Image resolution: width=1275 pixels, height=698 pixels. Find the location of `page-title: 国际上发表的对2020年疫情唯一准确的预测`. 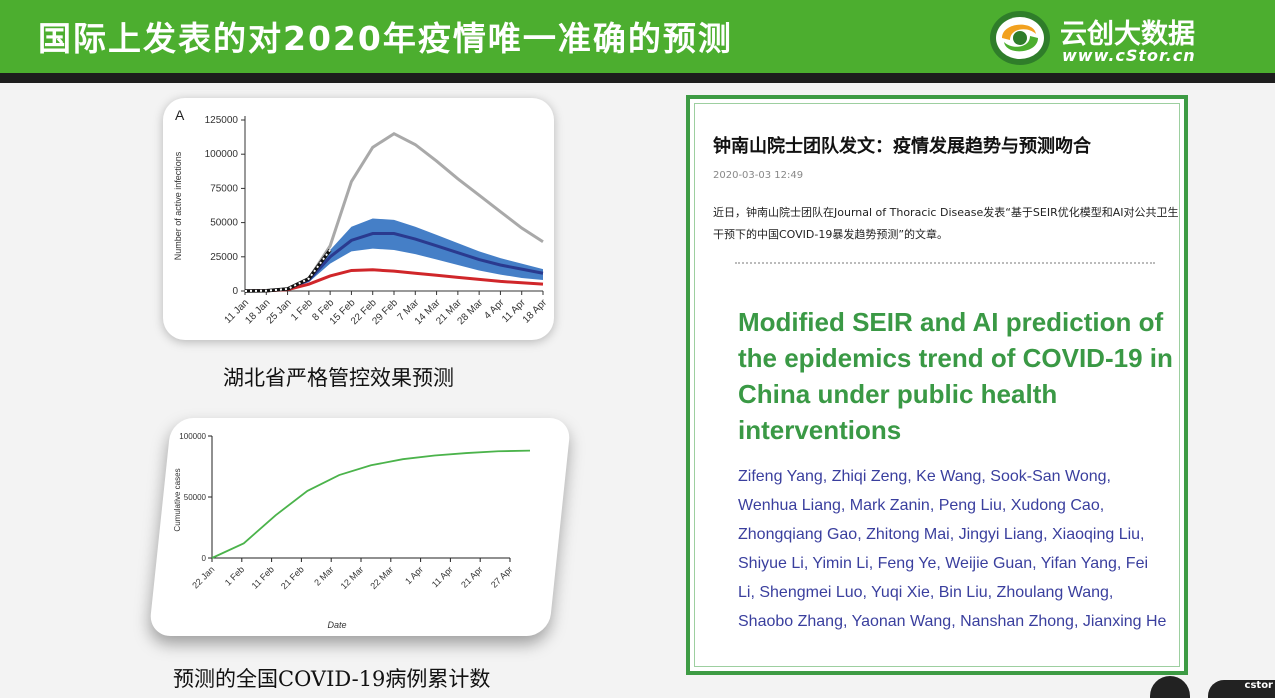

page-title: 国际上发表的对2020年疫情唯一准确的预测 is located at coordinates (385, 38).